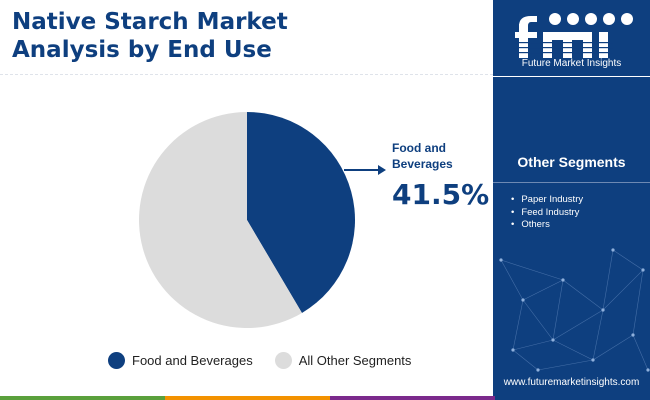  Describe the element at coordinates (382, 170) in the screenshot. I see `callout-arrow-head` at that location.